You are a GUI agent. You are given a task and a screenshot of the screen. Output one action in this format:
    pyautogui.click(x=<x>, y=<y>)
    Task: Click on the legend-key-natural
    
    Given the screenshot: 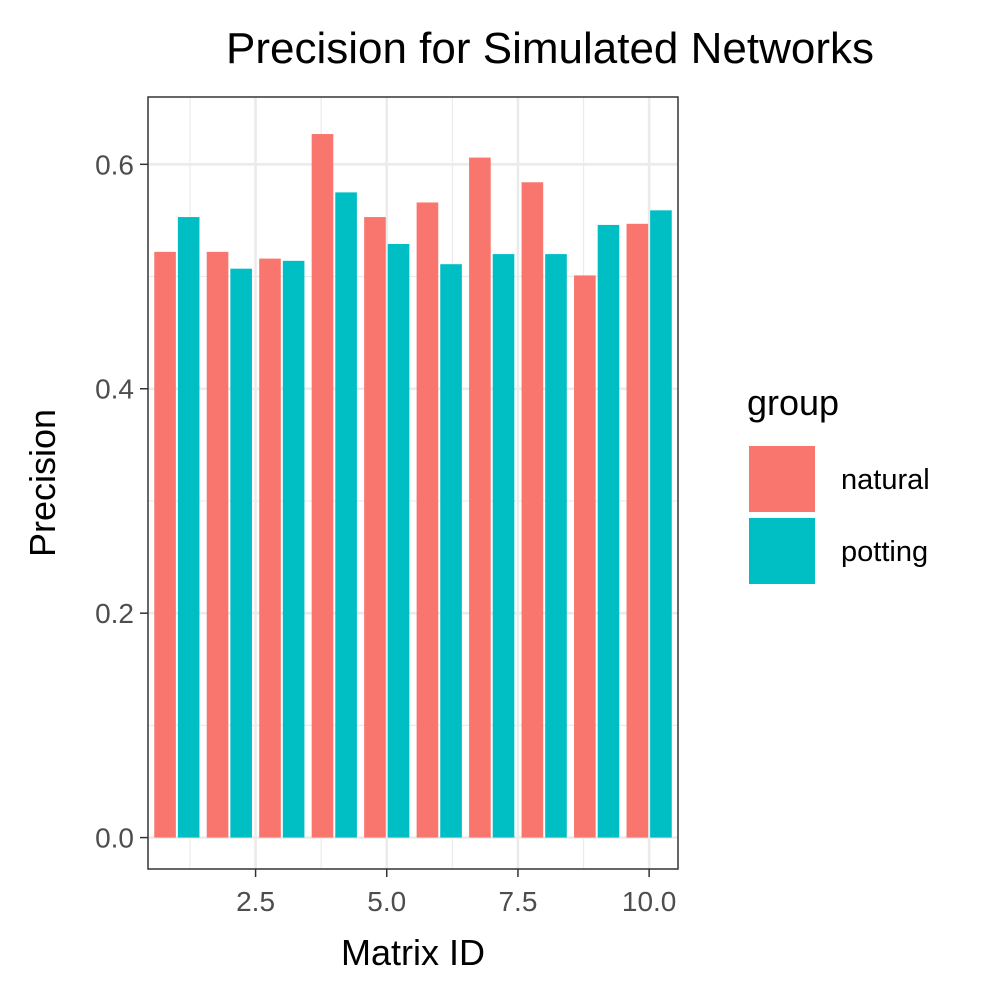 What is the action you would take?
    pyautogui.click(x=782, y=479)
    